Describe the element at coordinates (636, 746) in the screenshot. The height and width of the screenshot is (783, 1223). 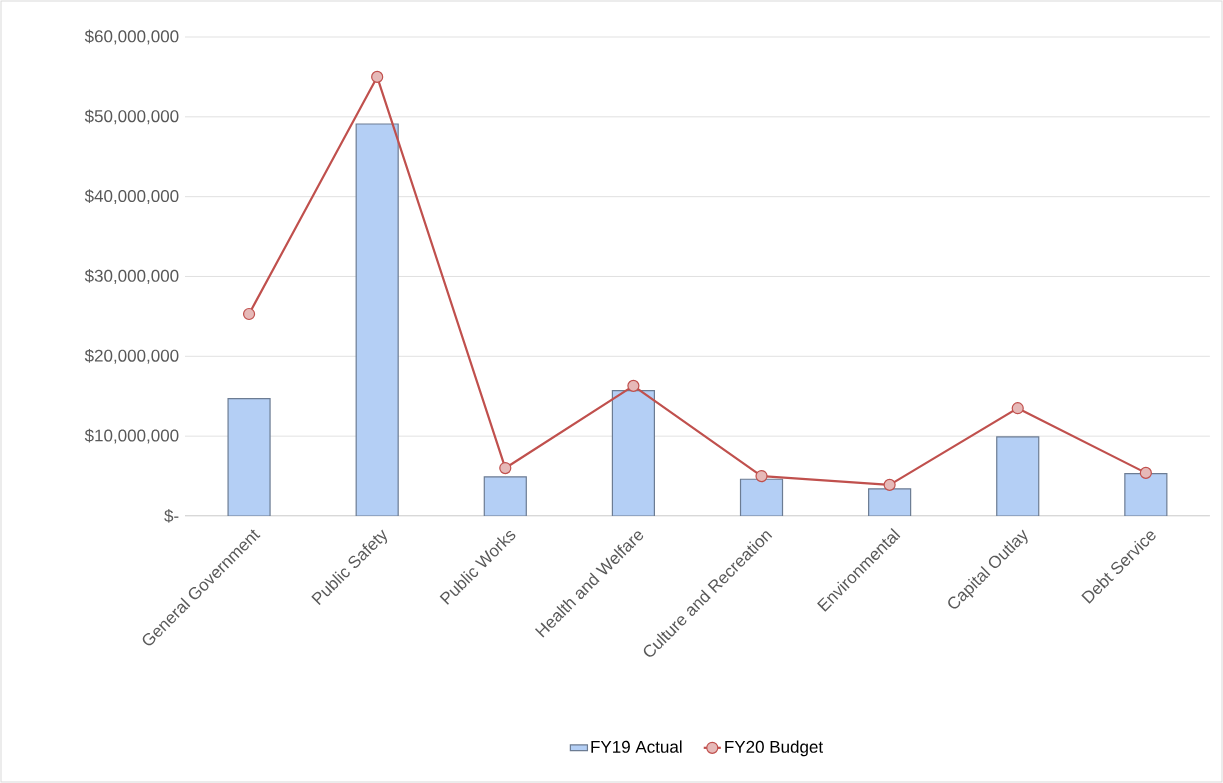
I see `legend-label: FY19 Actual` at that location.